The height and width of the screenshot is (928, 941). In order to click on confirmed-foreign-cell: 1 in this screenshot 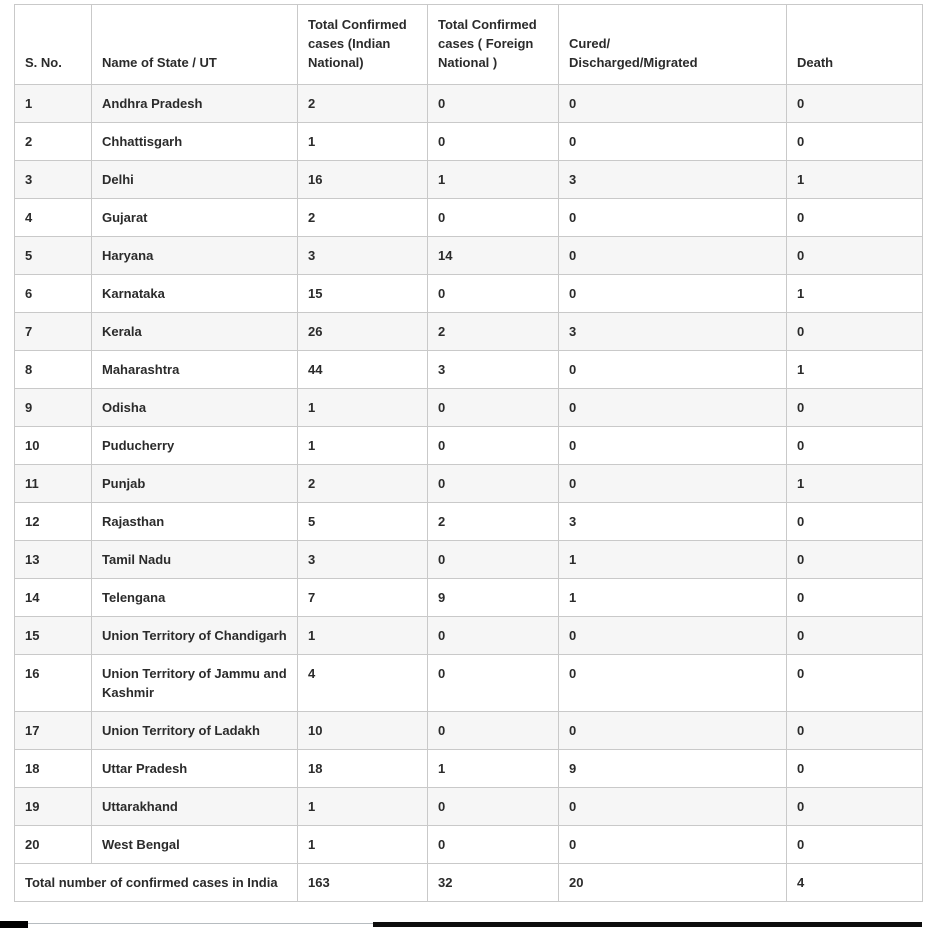, I will do `click(493, 768)`.